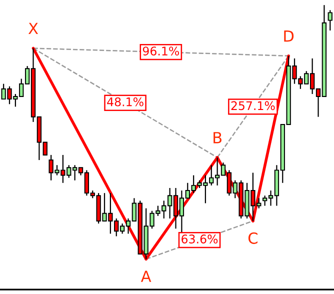  What do you see at coordinates (253, 105) in the screenshot?
I see `annotation: 257.1%` at bounding box center [253, 105].